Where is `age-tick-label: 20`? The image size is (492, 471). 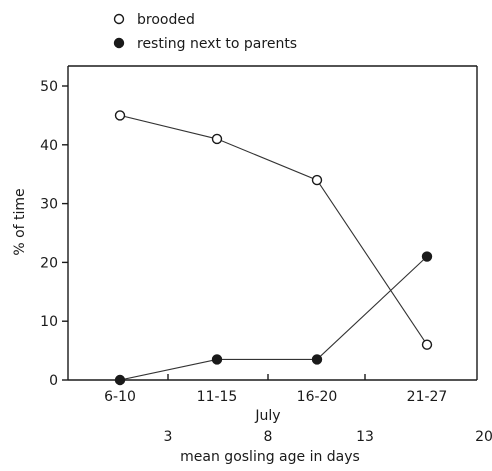 age-tick-label: 20 is located at coordinates (483, 437).